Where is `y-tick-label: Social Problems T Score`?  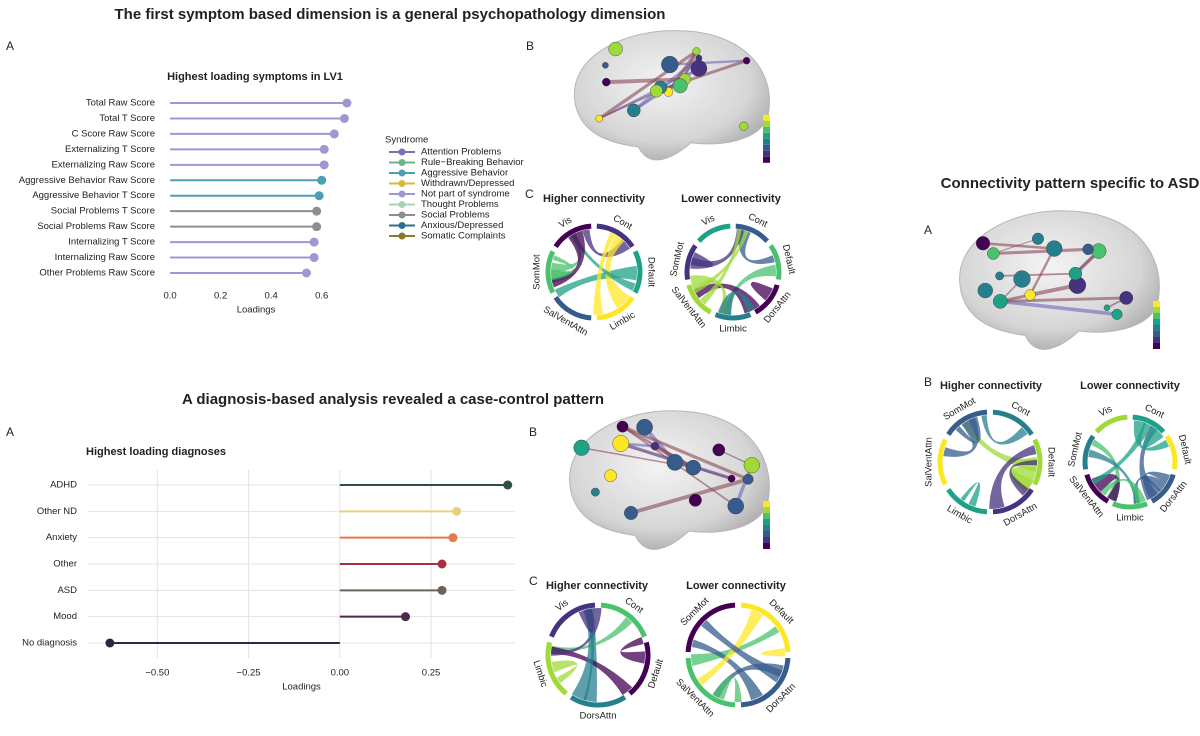 y-tick-label: Social Problems T Score is located at coordinates (103, 211).